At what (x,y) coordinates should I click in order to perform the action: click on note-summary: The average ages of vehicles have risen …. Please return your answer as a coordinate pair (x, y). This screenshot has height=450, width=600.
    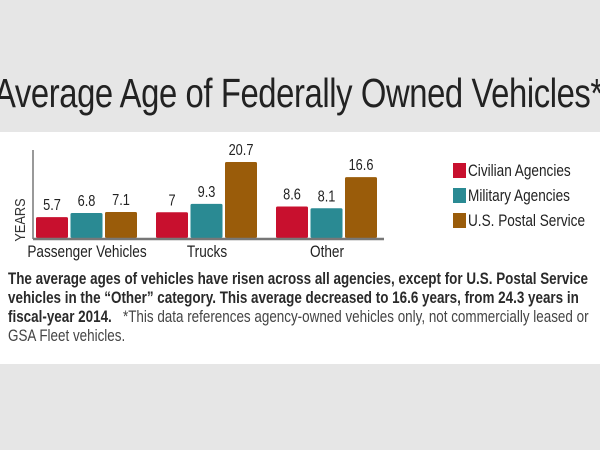
    Looking at the image, I should click on (298, 297).